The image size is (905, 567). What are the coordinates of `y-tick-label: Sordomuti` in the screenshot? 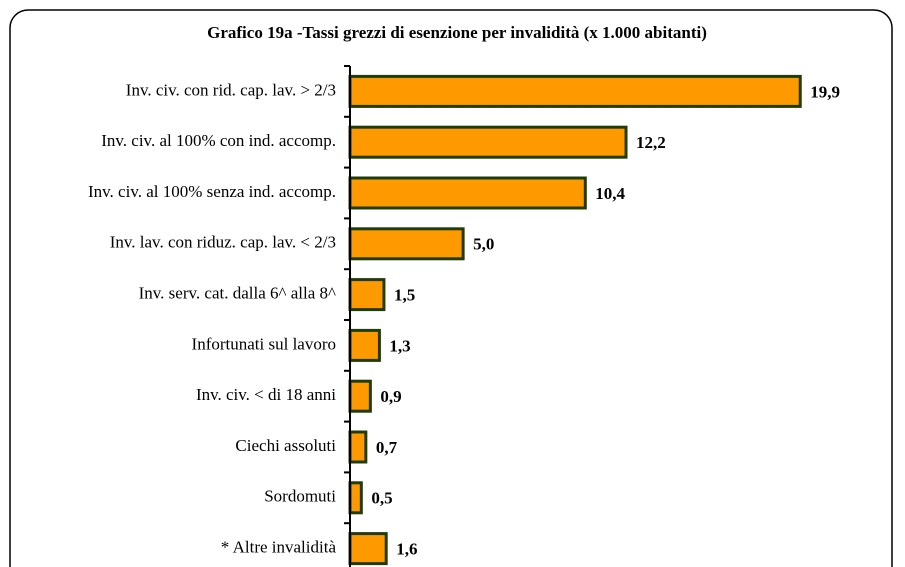 It's located at (300, 496).